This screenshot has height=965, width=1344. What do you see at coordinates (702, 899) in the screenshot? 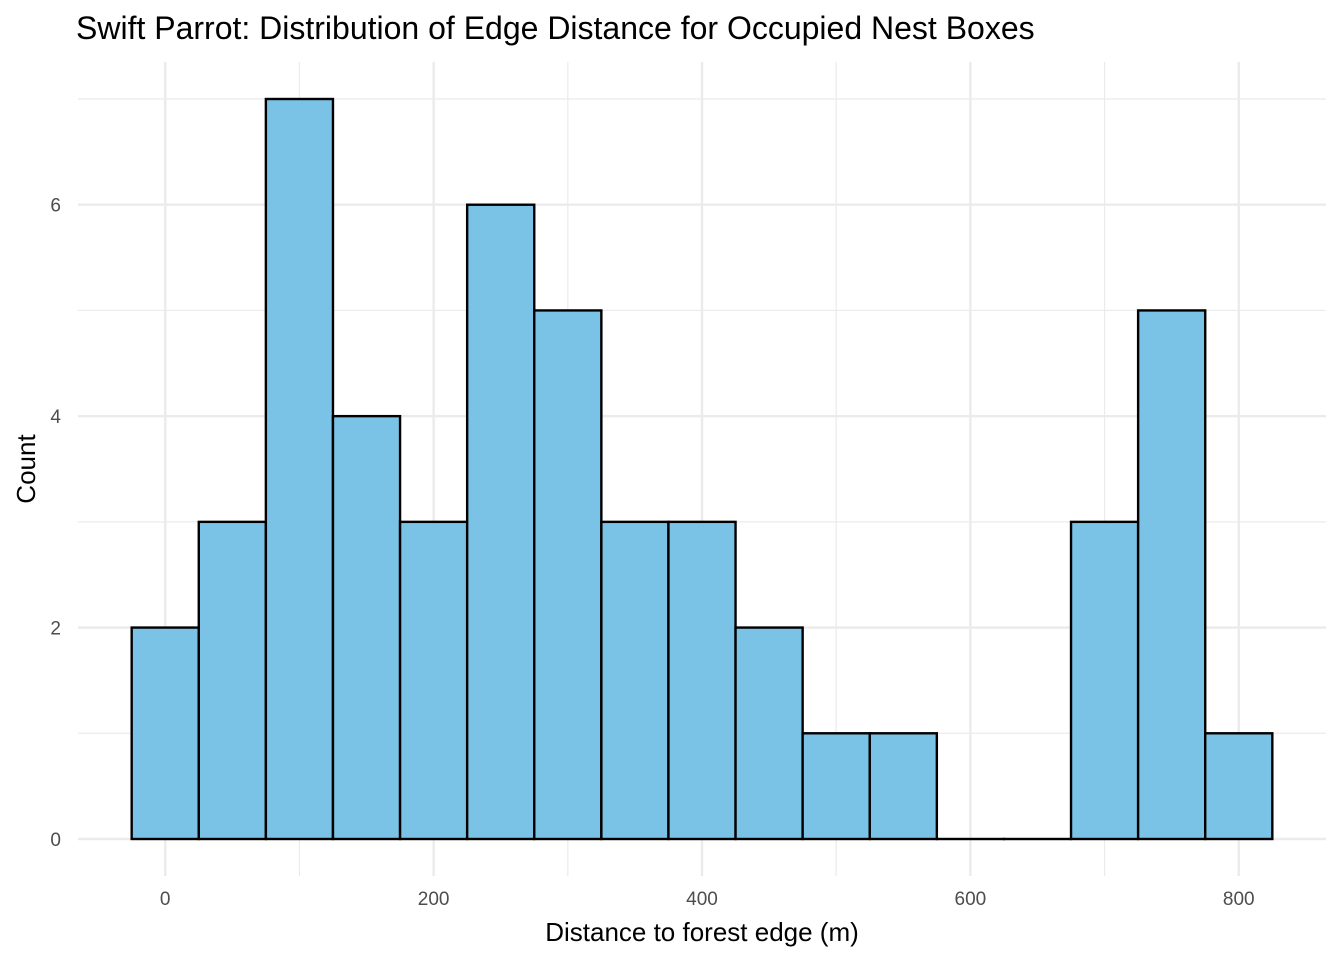
I see `x-tick-label: 400` at bounding box center [702, 899].